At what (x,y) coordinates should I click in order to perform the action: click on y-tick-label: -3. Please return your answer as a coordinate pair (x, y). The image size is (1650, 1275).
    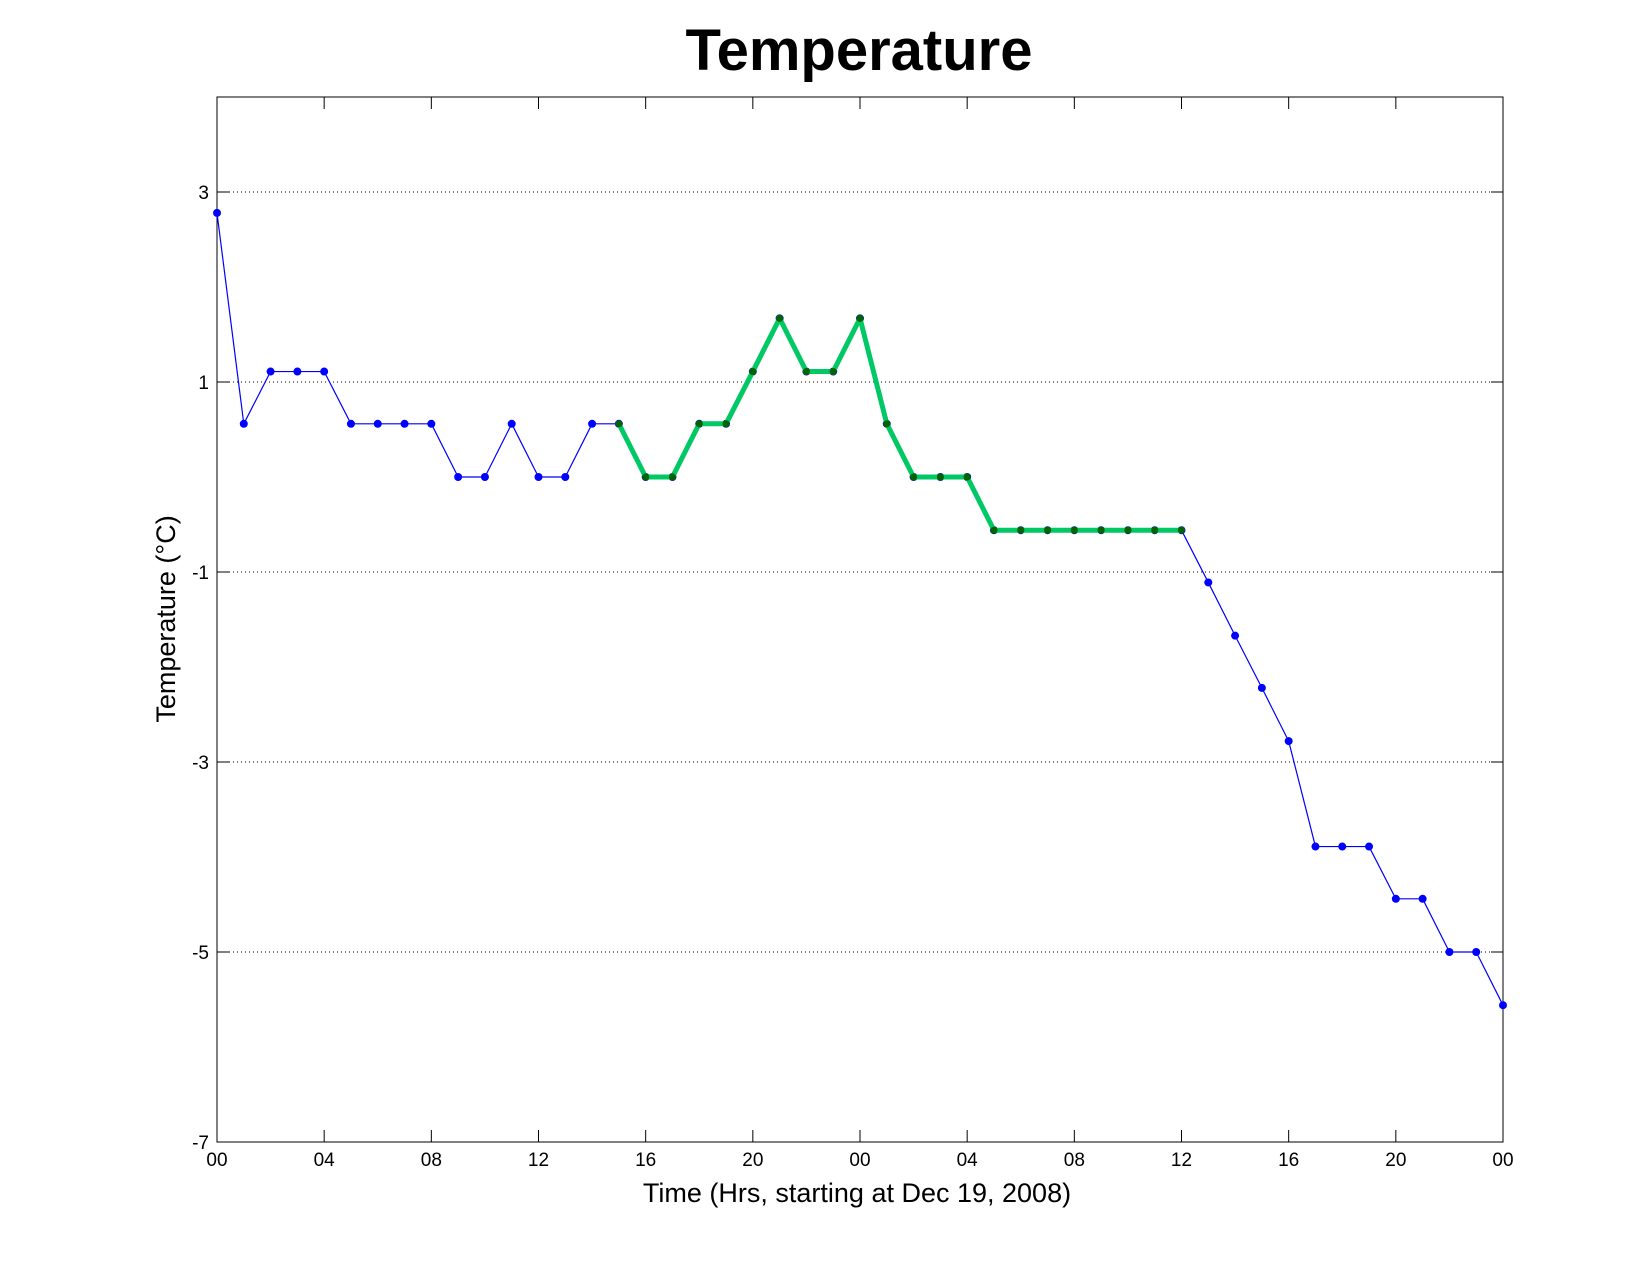
    Looking at the image, I should click on (200, 763).